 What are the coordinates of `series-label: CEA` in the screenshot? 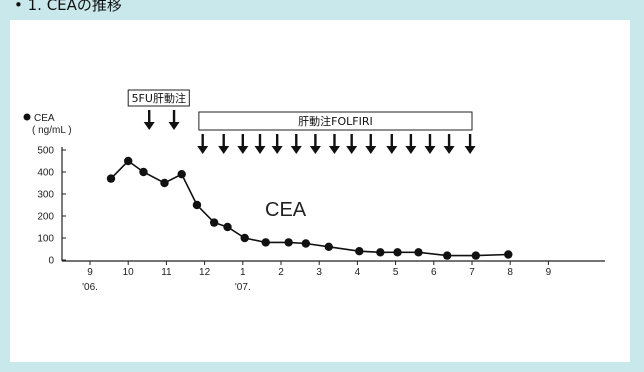 It's located at (286, 210).